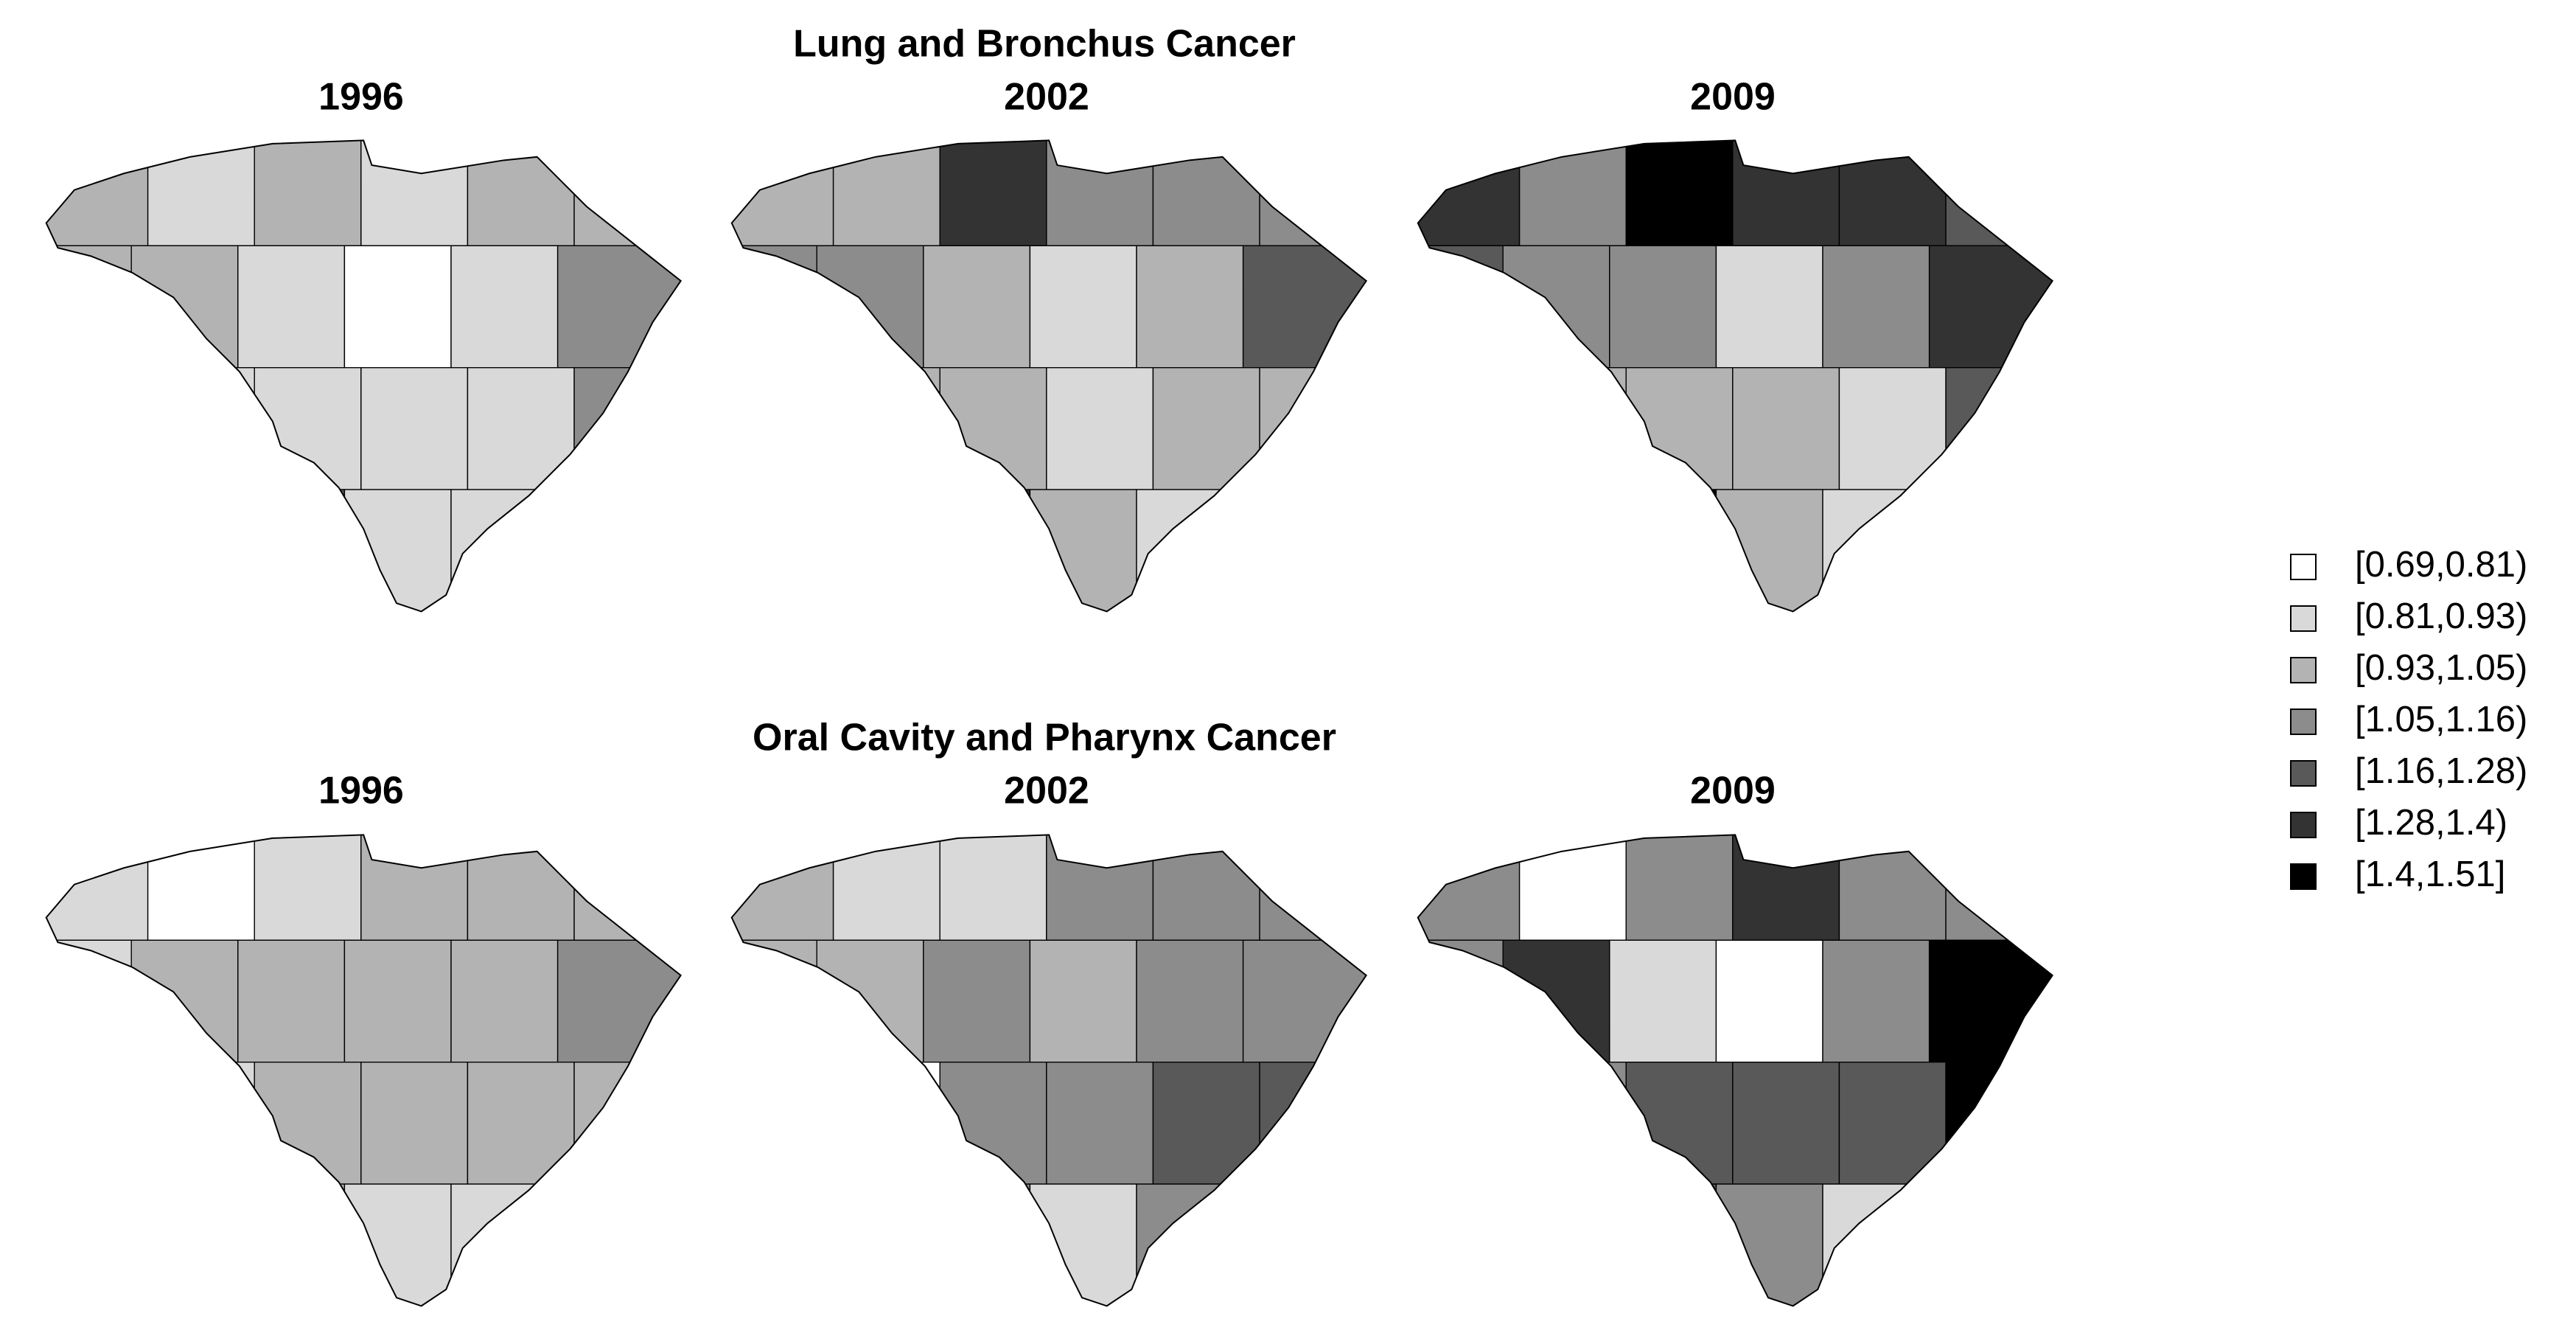 Image resolution: width=2576 pixels, height=1330 pixels. What do you see at coordinates (2431, 823) in the screenshot?
I see `legend-label: [1.28,1.4)` at bounding box center [2431, 823].